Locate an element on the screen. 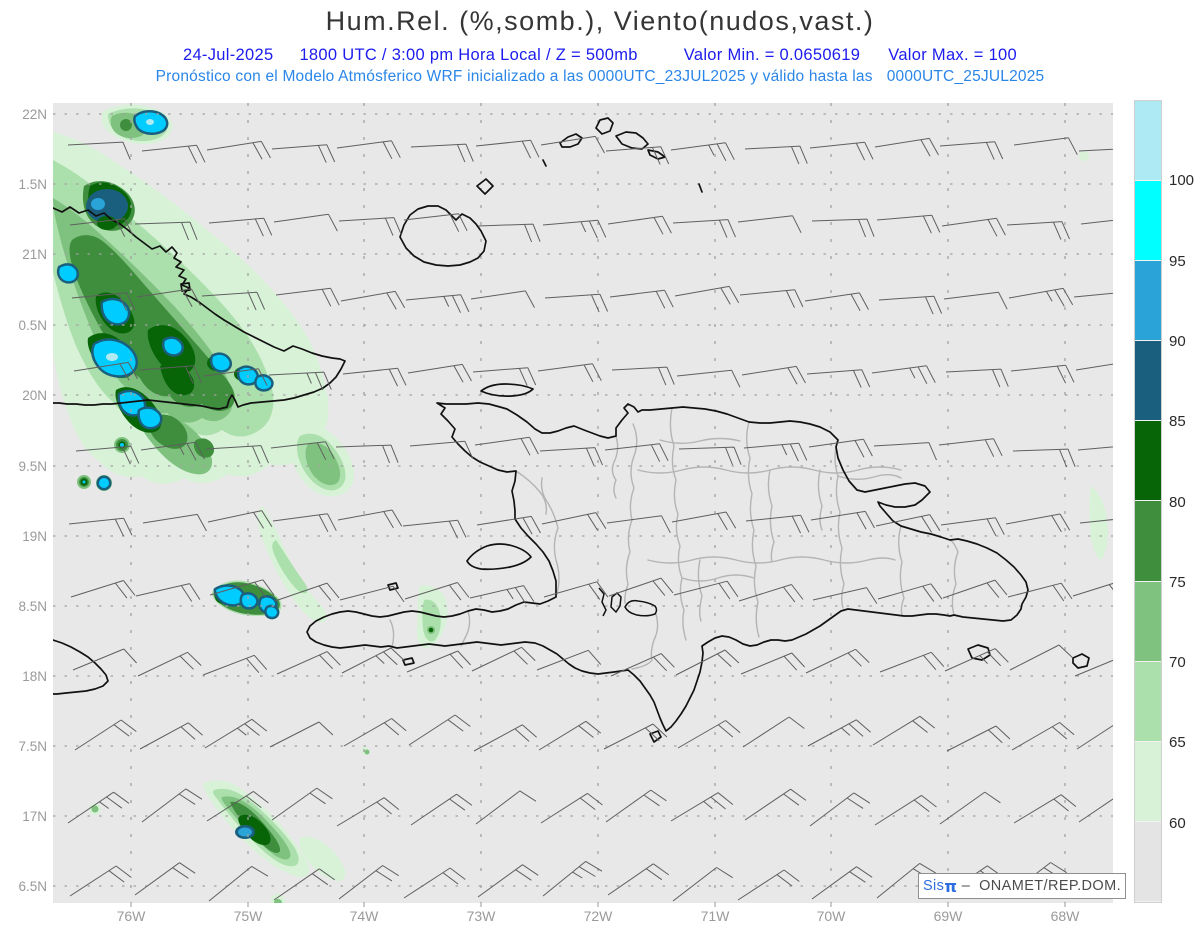  svg-text: 18N is located at coordinates (34, 676).